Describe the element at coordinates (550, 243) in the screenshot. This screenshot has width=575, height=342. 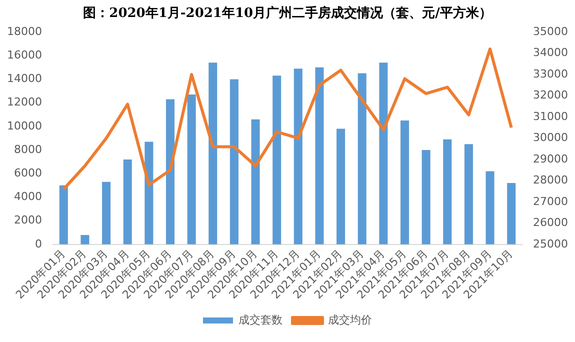
I see `y2-tick-label: 25000` at that location.